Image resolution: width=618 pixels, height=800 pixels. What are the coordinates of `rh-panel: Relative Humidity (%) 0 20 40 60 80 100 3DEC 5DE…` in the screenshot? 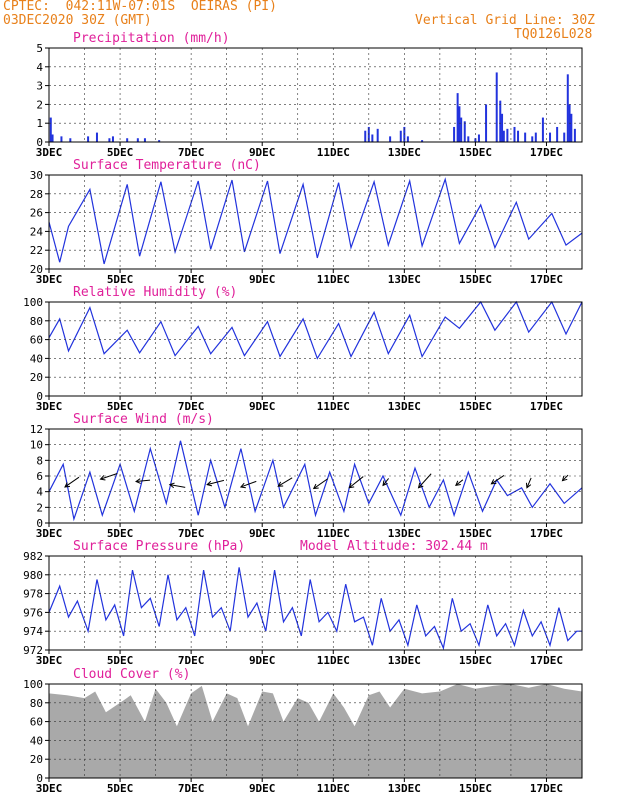 It's located at (303, 349).